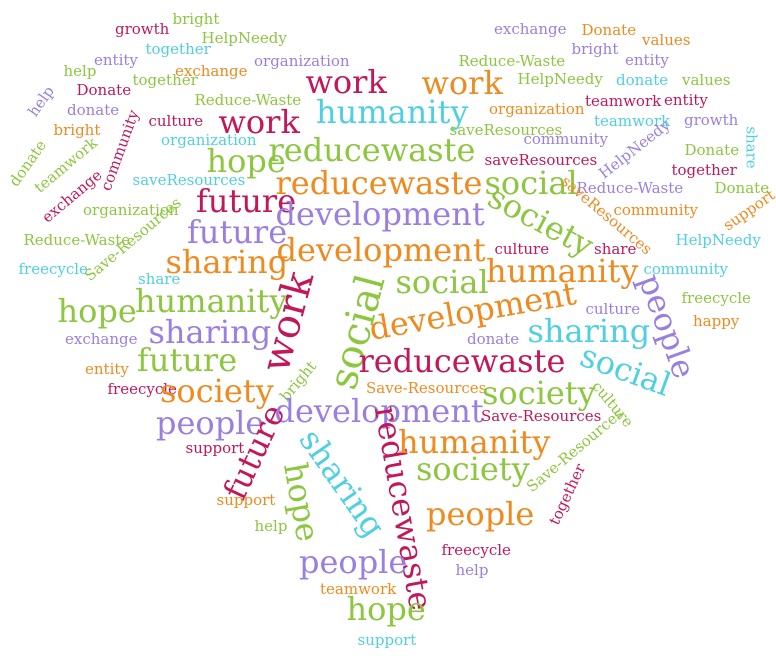 The width and height of the screenshot is (776, 656). Describe the element at coordinates (716, 320) in the screenshot. I see `word-cloud-word: happy` at that location.